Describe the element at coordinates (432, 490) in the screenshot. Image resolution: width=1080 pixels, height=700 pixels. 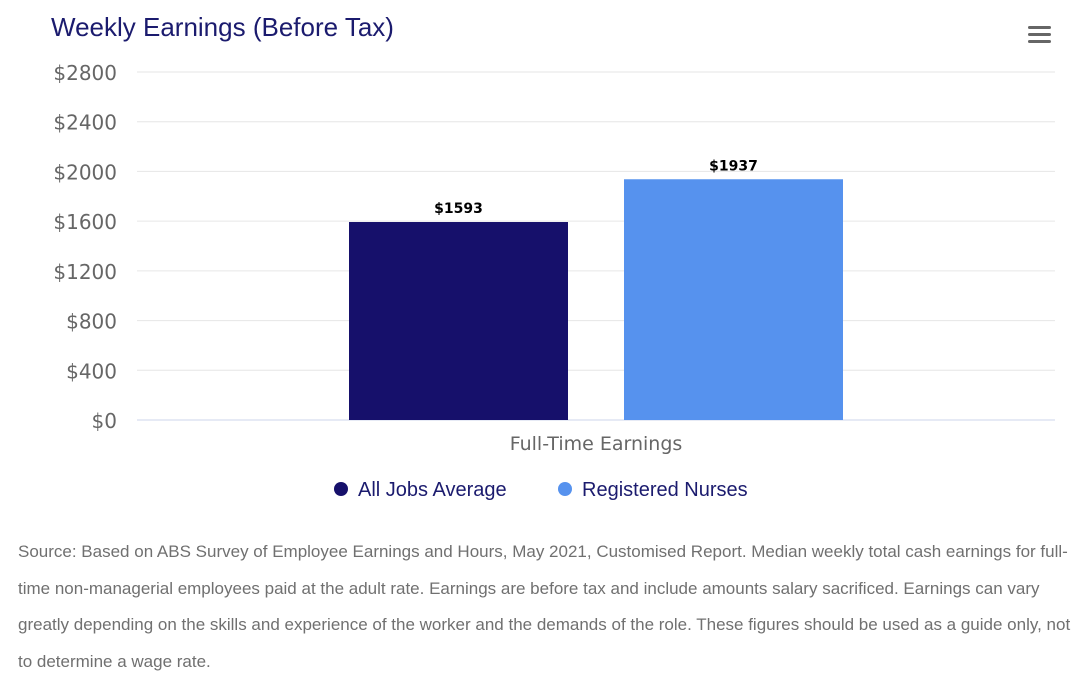
I see `legend-item: All Jobs Average` at that location.